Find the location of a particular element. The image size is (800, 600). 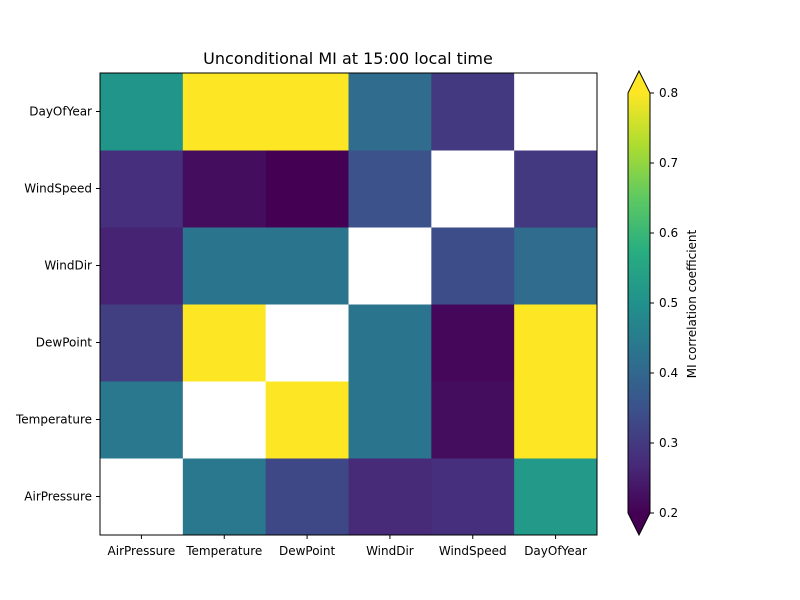

x-tick-label: WindDir is located at coordinates (390, 551).